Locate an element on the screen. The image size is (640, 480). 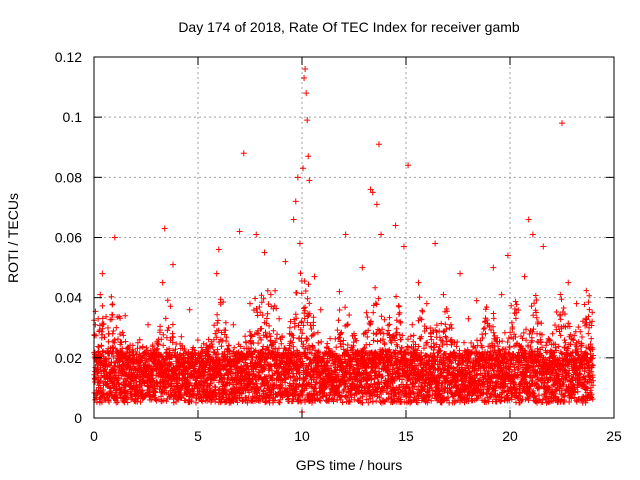
x-tick-label: 10 is located at coordinates (302, 436).